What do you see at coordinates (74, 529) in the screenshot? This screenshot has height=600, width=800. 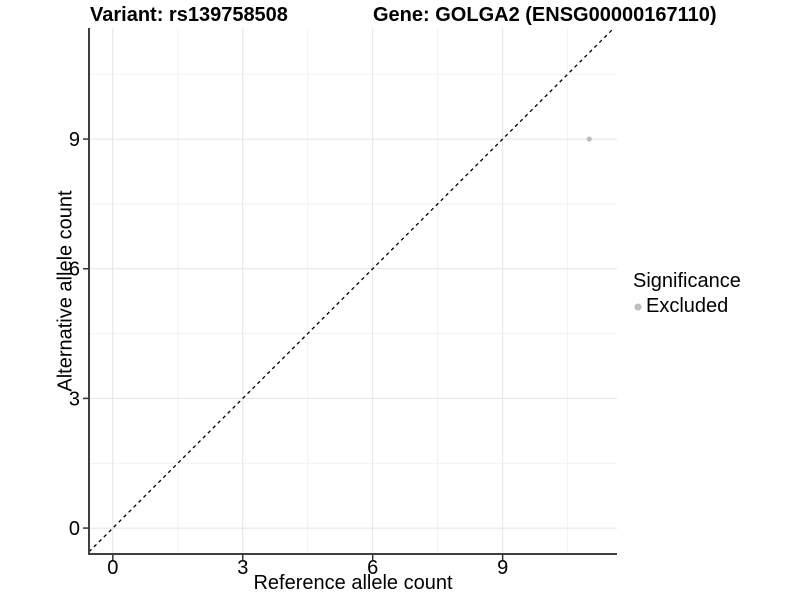 I see `y-tick-label: 0` at bounding box center [74, 529].